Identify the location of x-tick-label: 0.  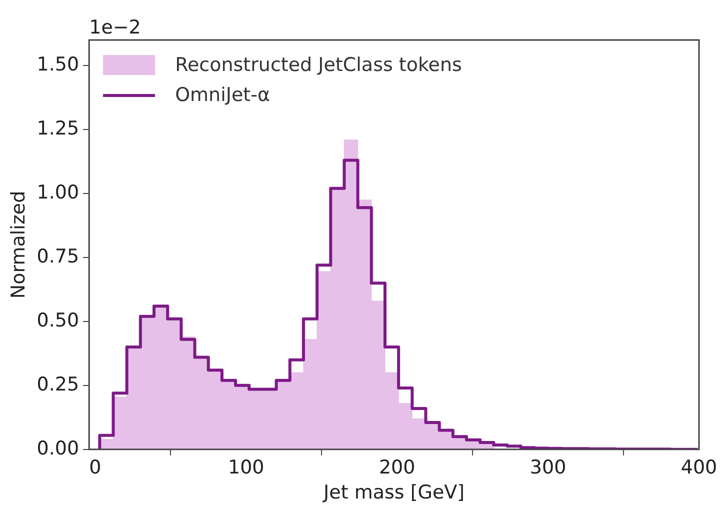
(95, 467).